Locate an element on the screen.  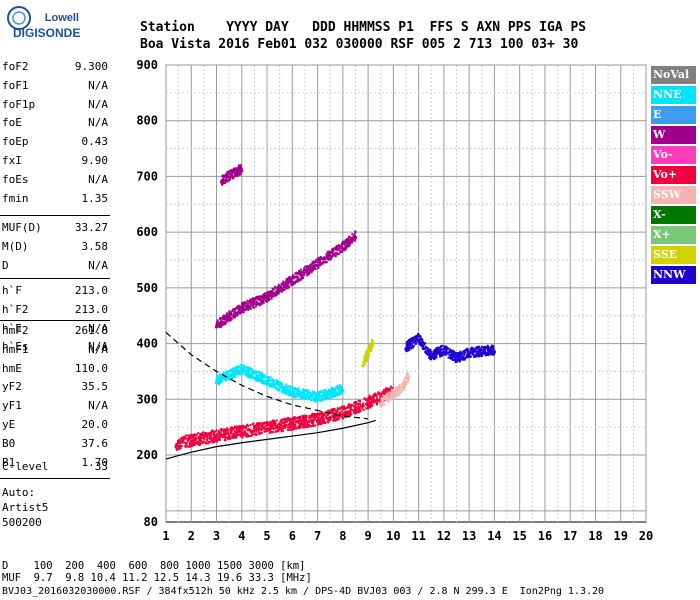
digisonde-logo: Lowell DIGISONDE is located at coordinates (45, 27).